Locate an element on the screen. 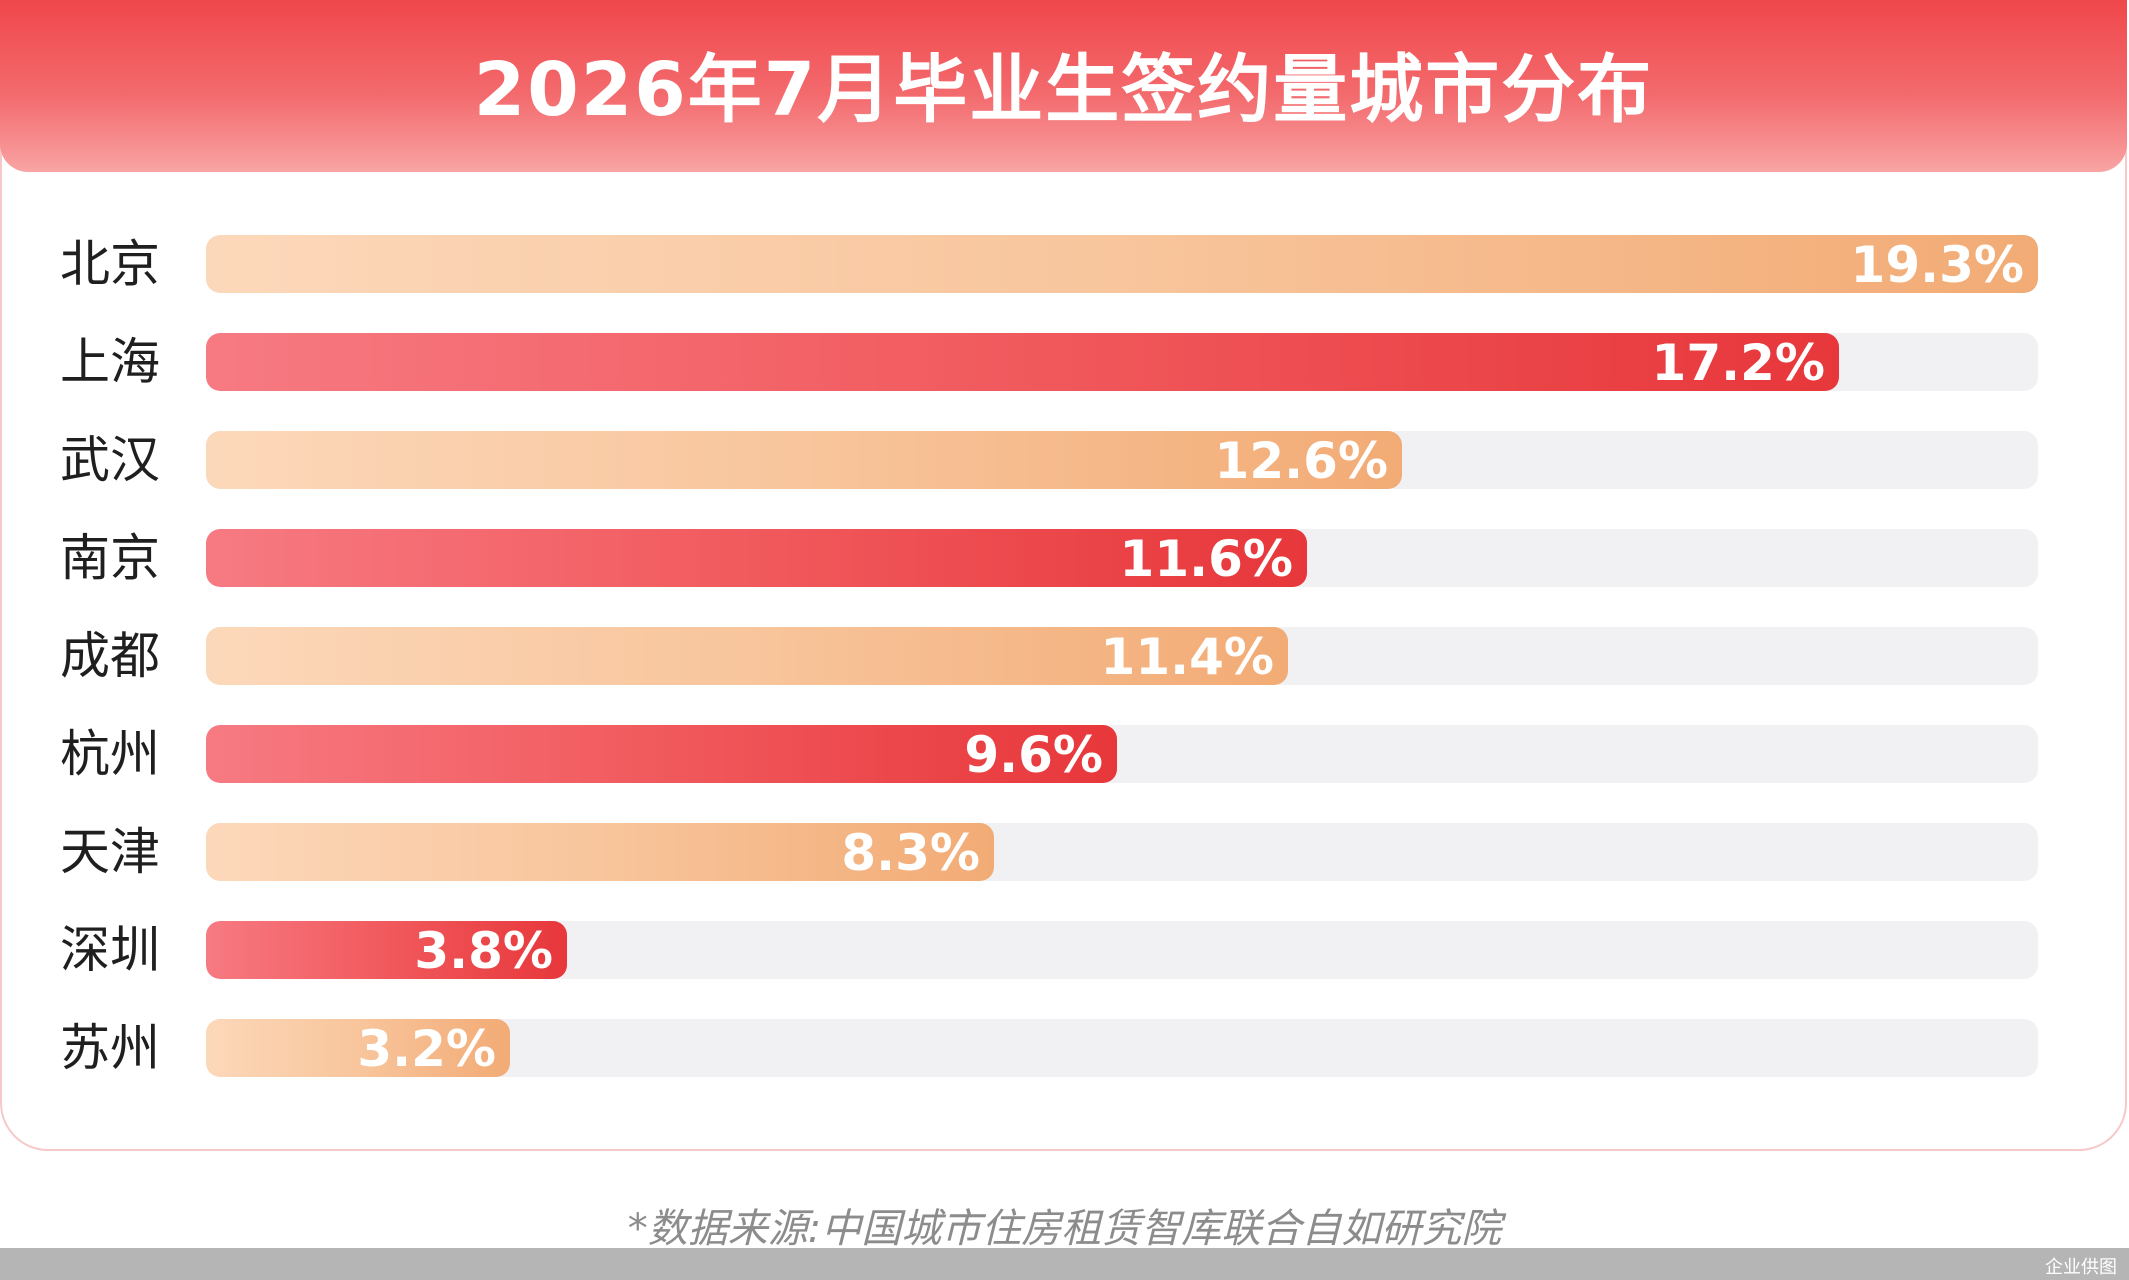 Image resolution: width=2129 pixels, height=1280 pixels. city-label: 苏州 is located at coordinates (110, 1048).